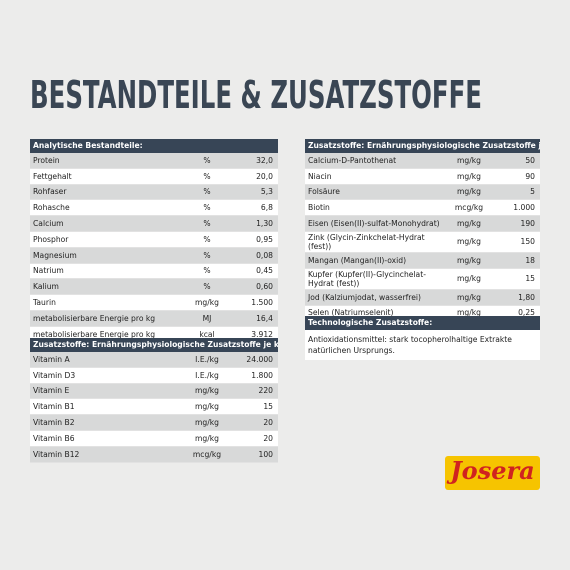  I want to click on amount: 18, so click(530, 260).